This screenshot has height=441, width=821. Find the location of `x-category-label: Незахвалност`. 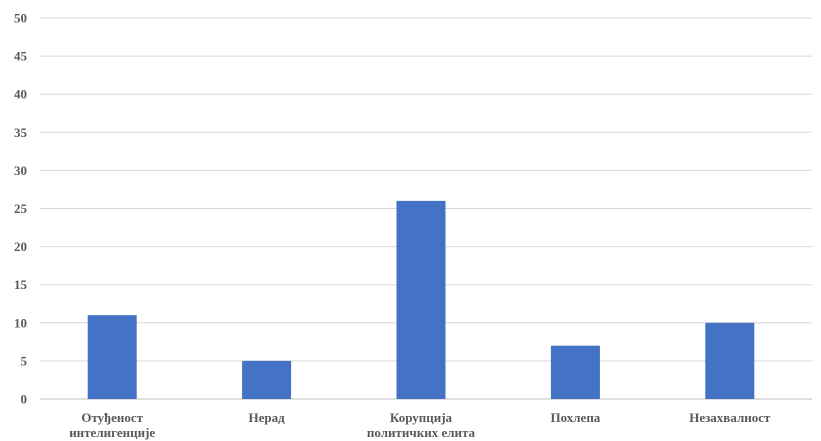

x-category-label: Незахвалност is located at coordinates (730, 417).